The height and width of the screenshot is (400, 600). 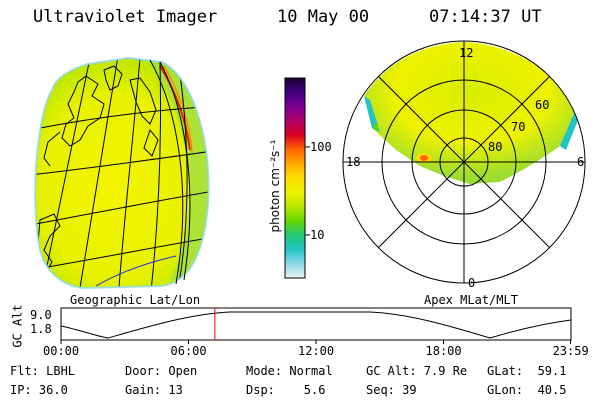 I want to click on altitude-x-tick-label: 18:00, so click(x=443, y=351).